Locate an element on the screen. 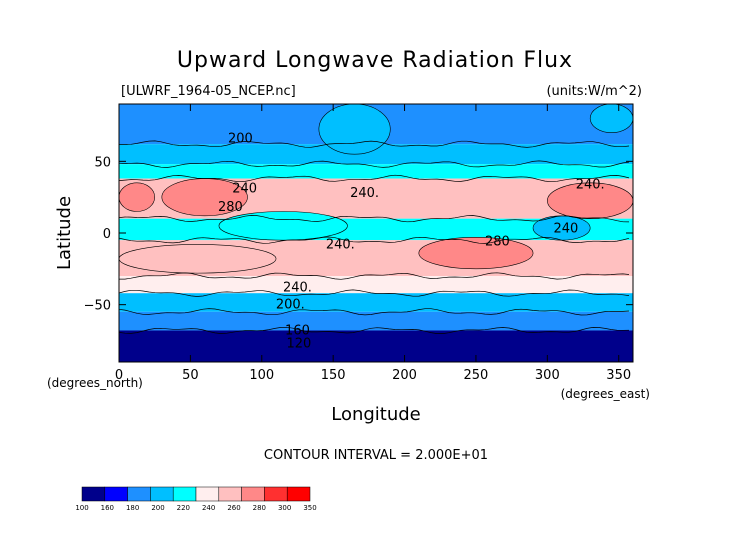 Image resolution: width=752 pixels, height=536 pixels. colorbar-label: 100 is located at coordinates (81, 508).